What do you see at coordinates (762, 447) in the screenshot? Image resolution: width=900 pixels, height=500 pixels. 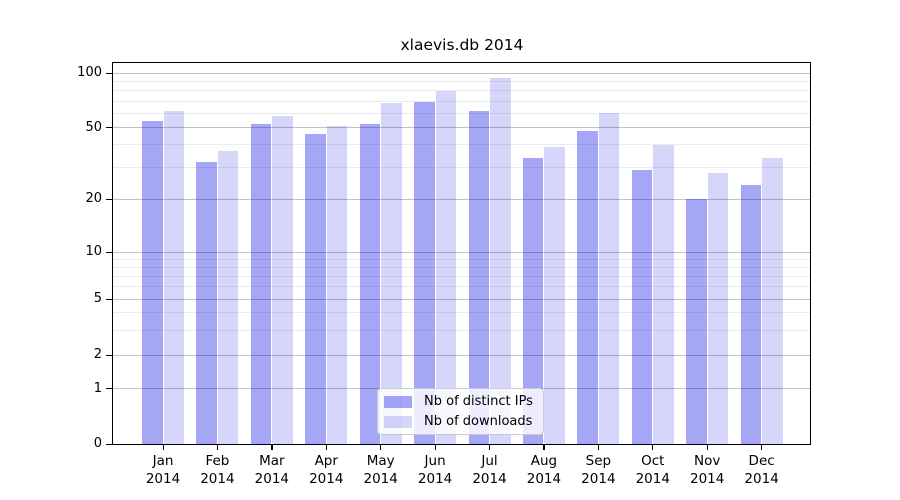 I see `x-tick-dec` at bounding box center [762, 447].